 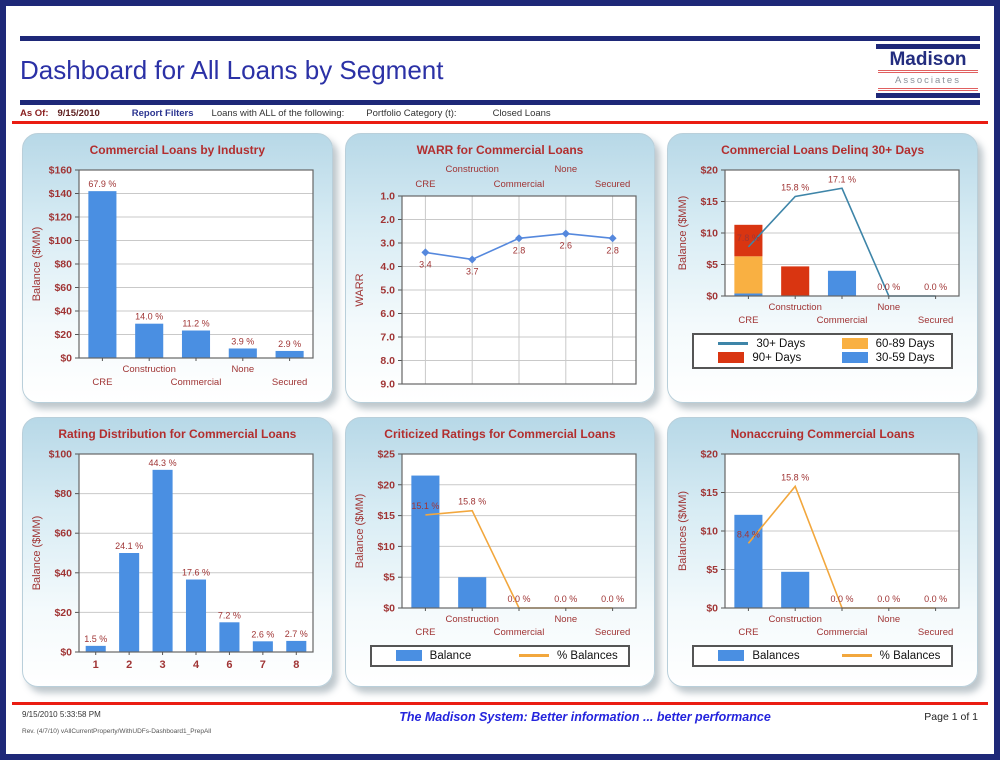 I want to click on logo-bar-top, so click(x=928, y=46).